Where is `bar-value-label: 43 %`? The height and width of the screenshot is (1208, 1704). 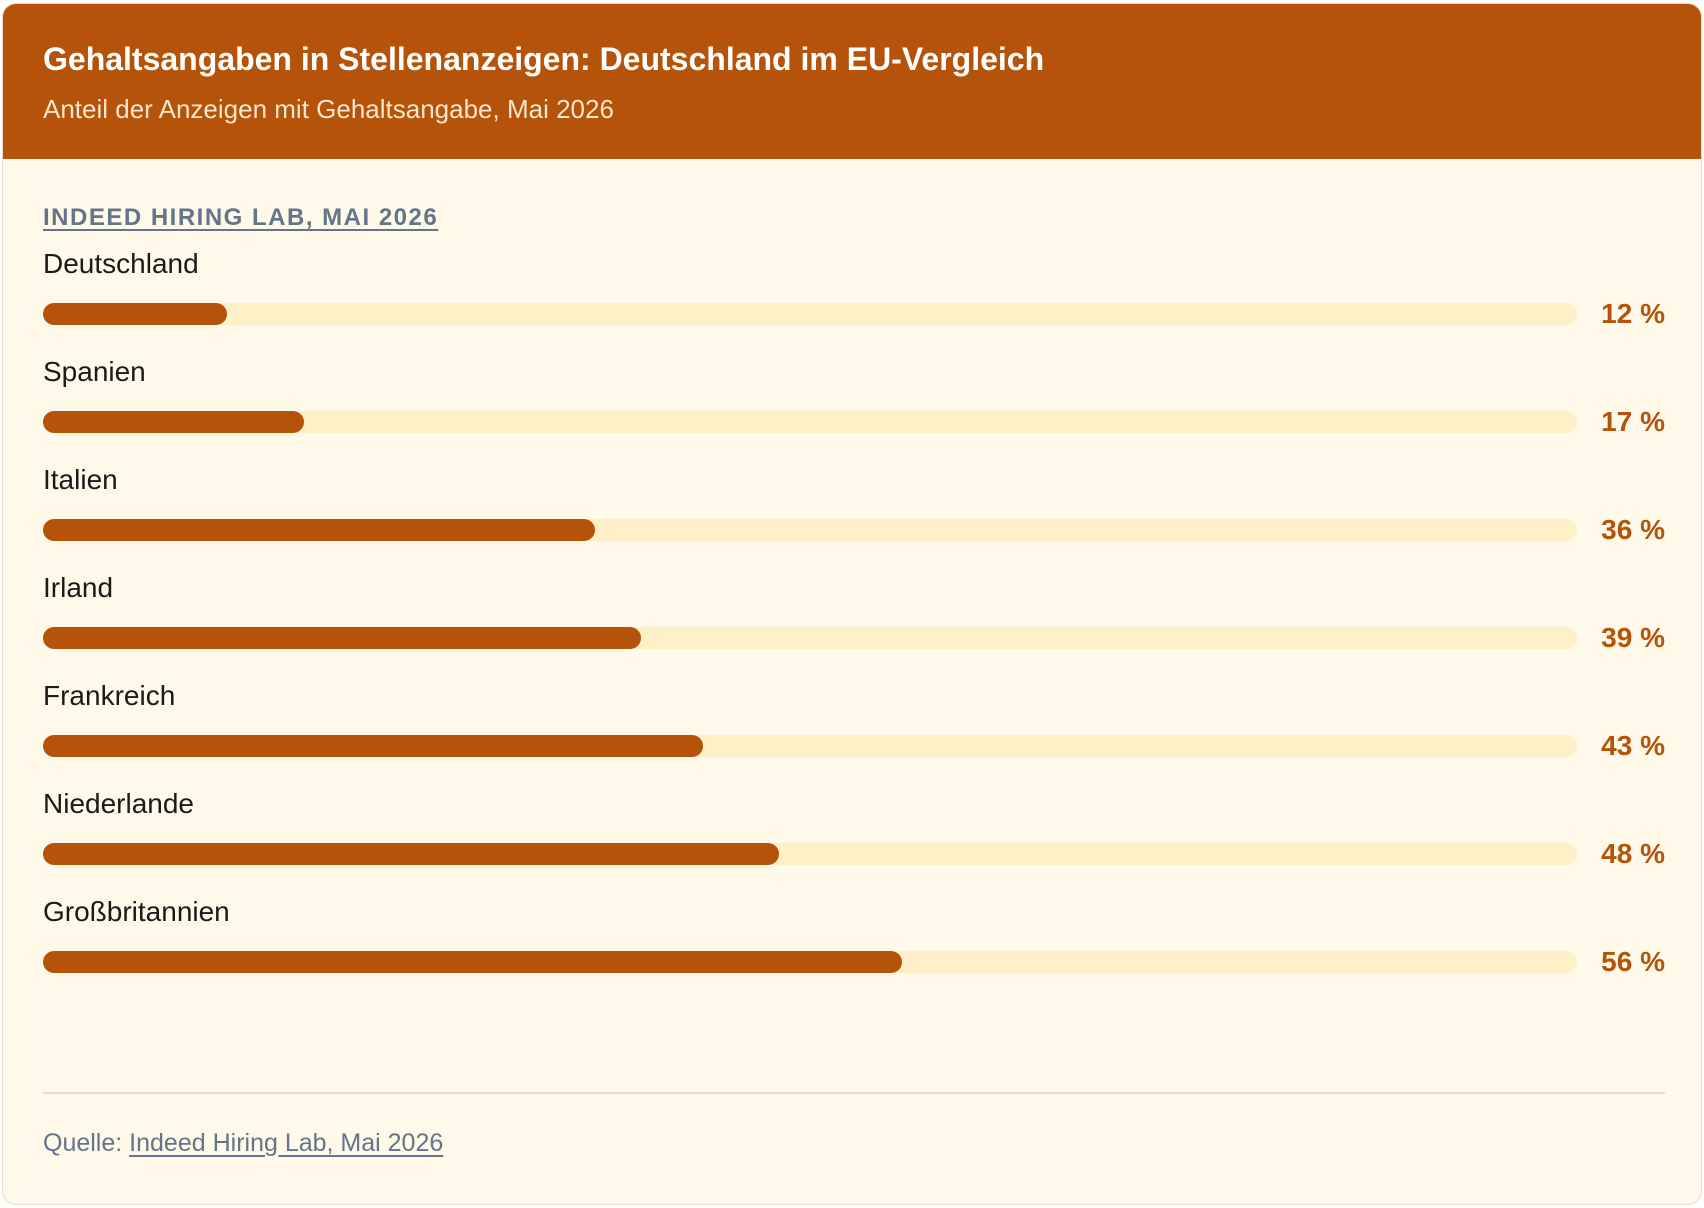 bar-value-label: 43 % is located at coordinates (1633, 745).